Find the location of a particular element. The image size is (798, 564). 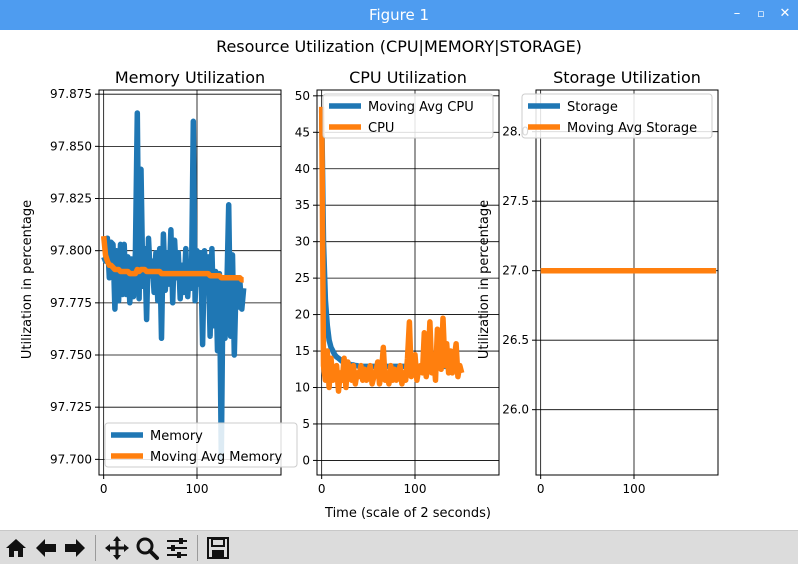

pan-icon is located at coordinates (117, 548).